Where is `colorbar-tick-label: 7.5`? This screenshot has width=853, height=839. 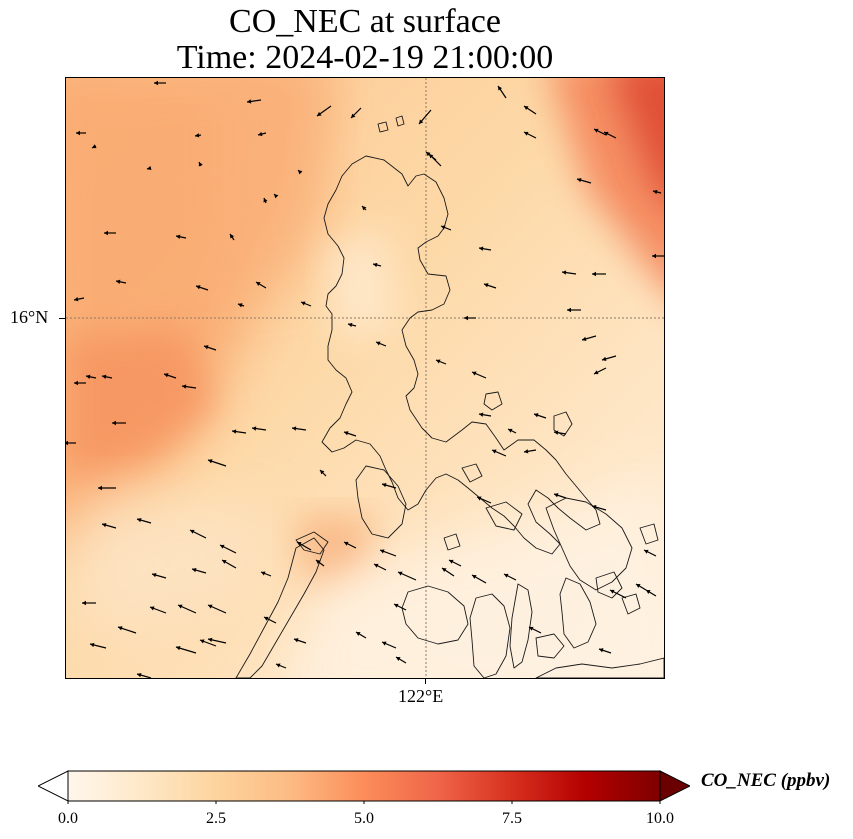 colorbar-tick-label: 7.5 is located at coordinates (512, 818).